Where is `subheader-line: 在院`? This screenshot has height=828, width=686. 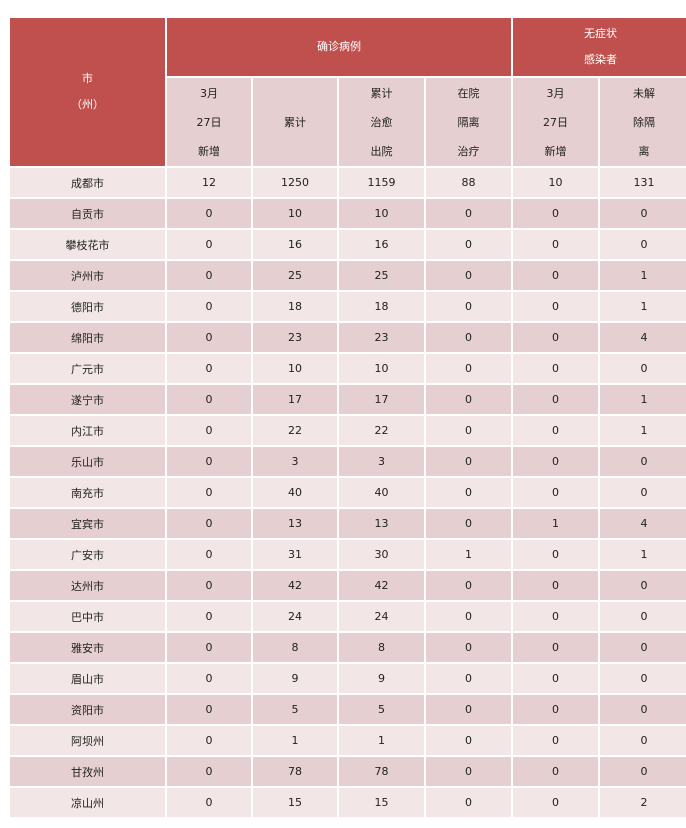 subheader-line: 在院 is located at coordinates (468, 93).